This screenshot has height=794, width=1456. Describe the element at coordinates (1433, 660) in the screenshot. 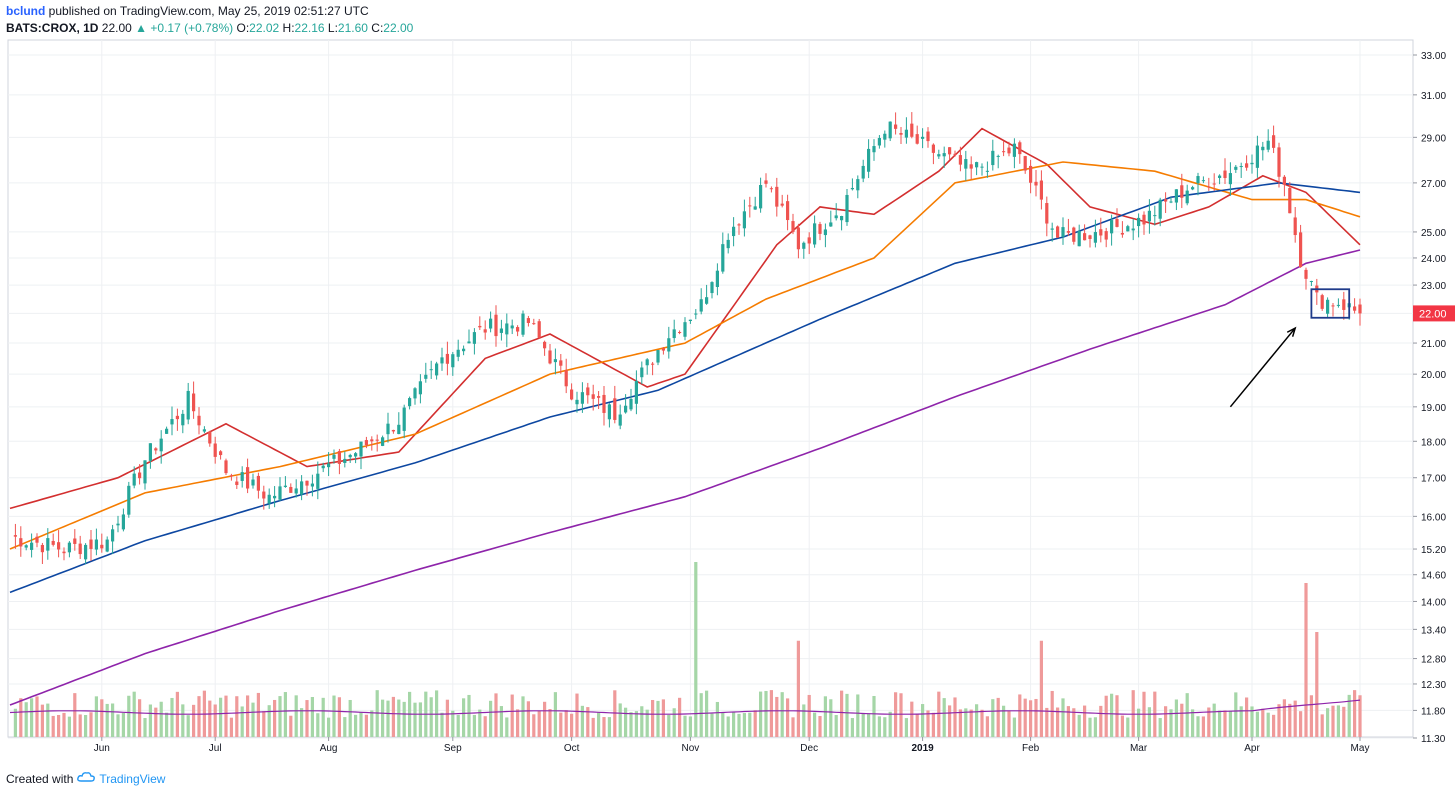

I see `y-tick-label: 12.80` at that location.